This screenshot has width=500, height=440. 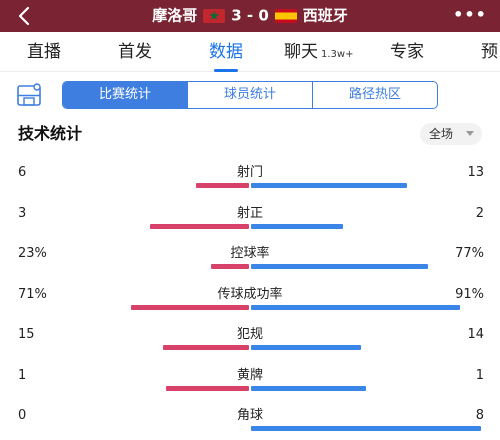 I want to click on tab-chat: 聊天 1.3w+, so click(x=319, y=52).